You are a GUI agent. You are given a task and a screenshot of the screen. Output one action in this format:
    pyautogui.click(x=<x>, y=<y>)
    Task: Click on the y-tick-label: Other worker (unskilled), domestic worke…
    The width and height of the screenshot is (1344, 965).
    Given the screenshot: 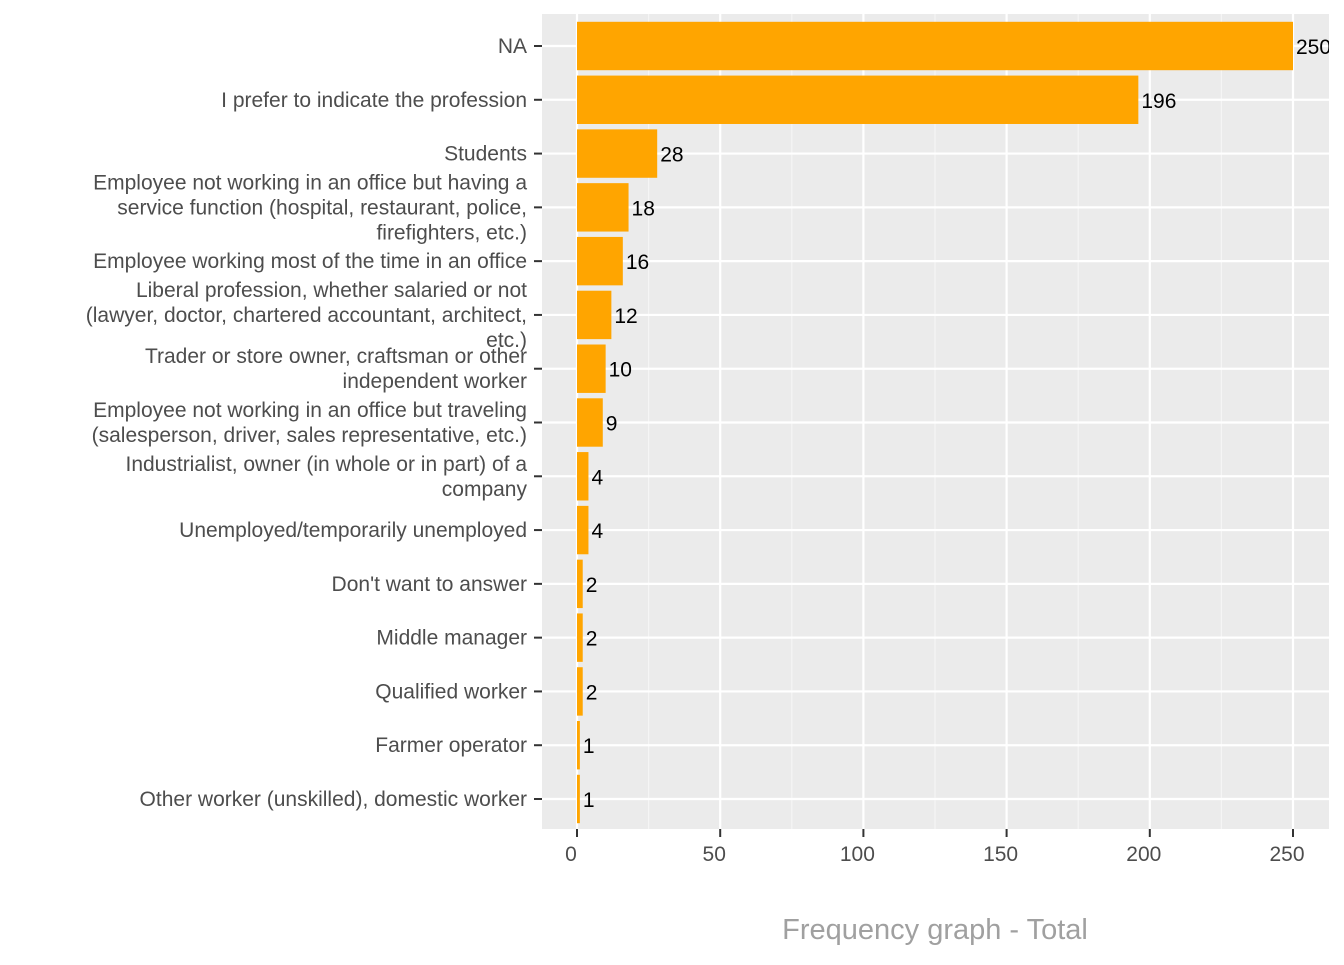 What is the action you would take?
    pyautogui.click(x=333, y=799)
    